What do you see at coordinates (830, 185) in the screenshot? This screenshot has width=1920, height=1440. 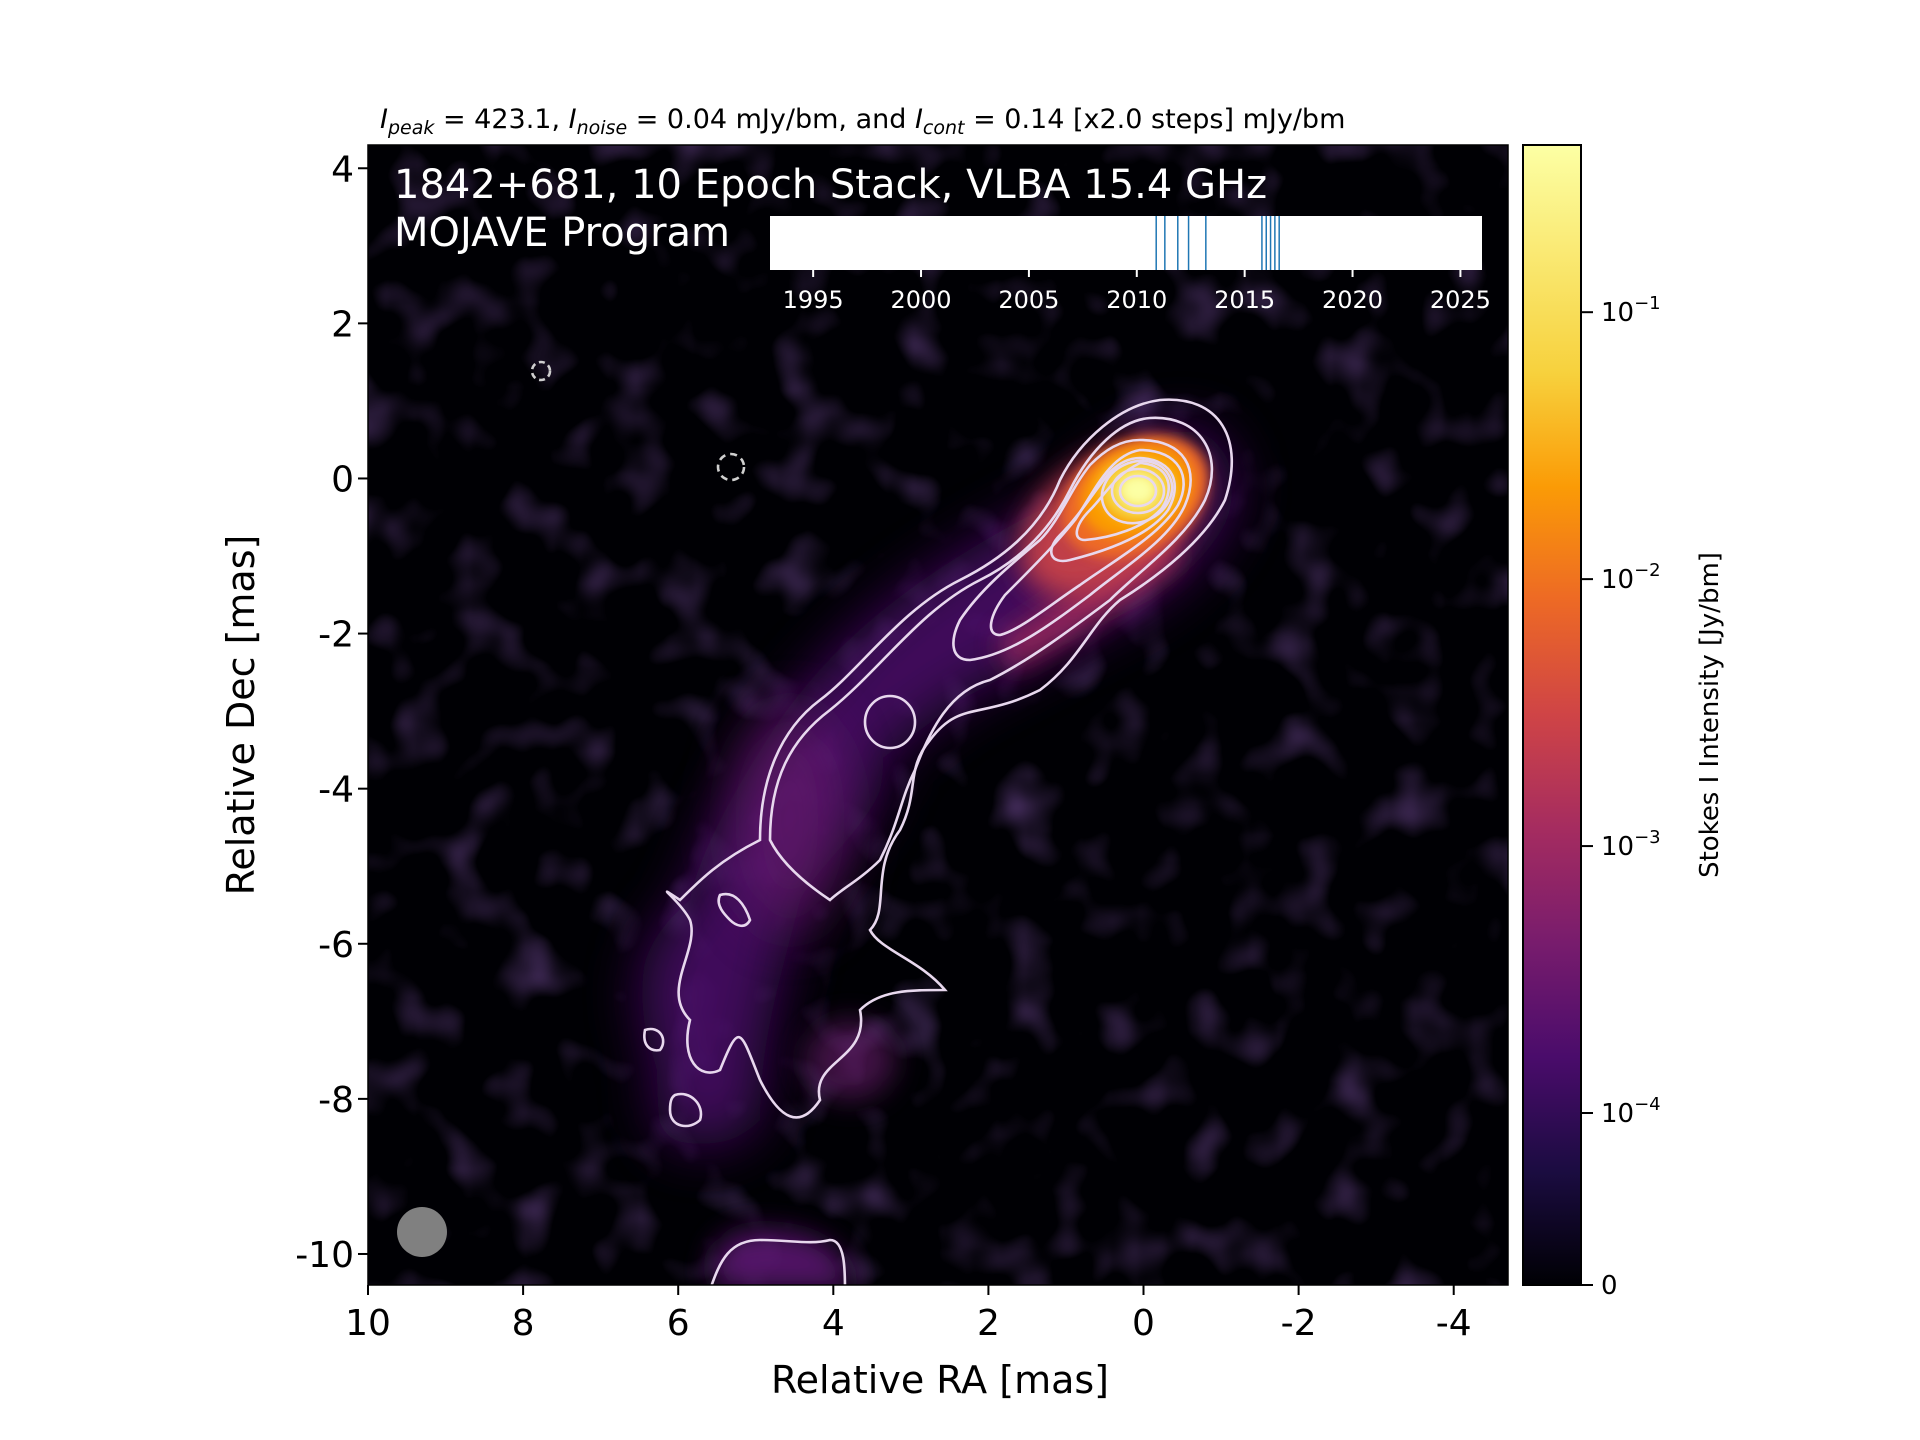 I see `map-title-line1: 1842+681, 10 Epoch Stack, VLBA 15.4 GHz` at bounding box center [830, 185].